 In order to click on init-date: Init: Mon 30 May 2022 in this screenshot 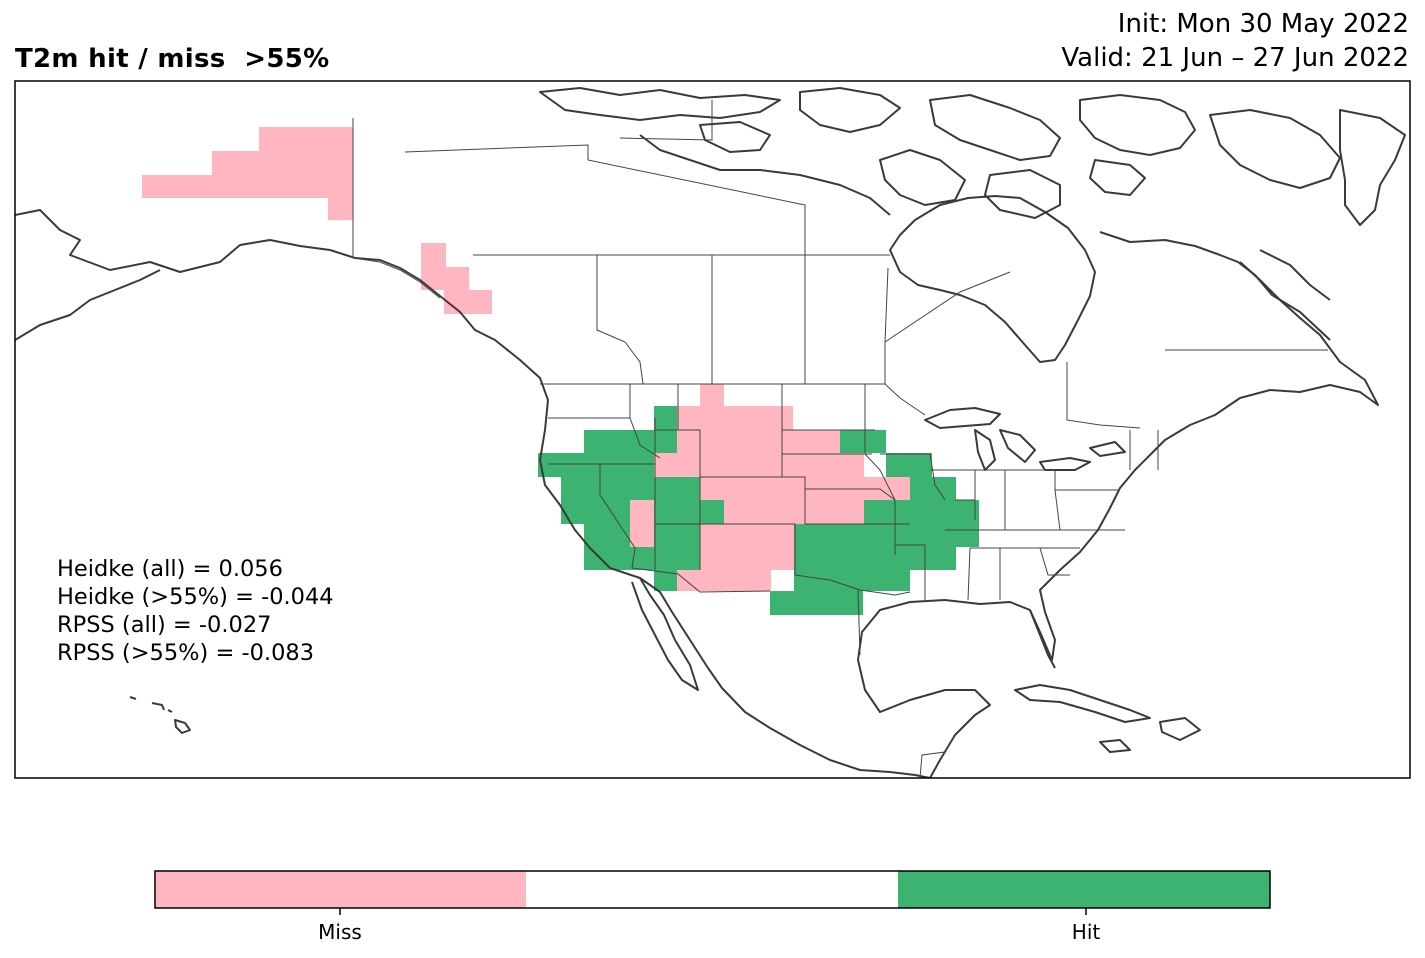, I will do `click(1263, 24)`.